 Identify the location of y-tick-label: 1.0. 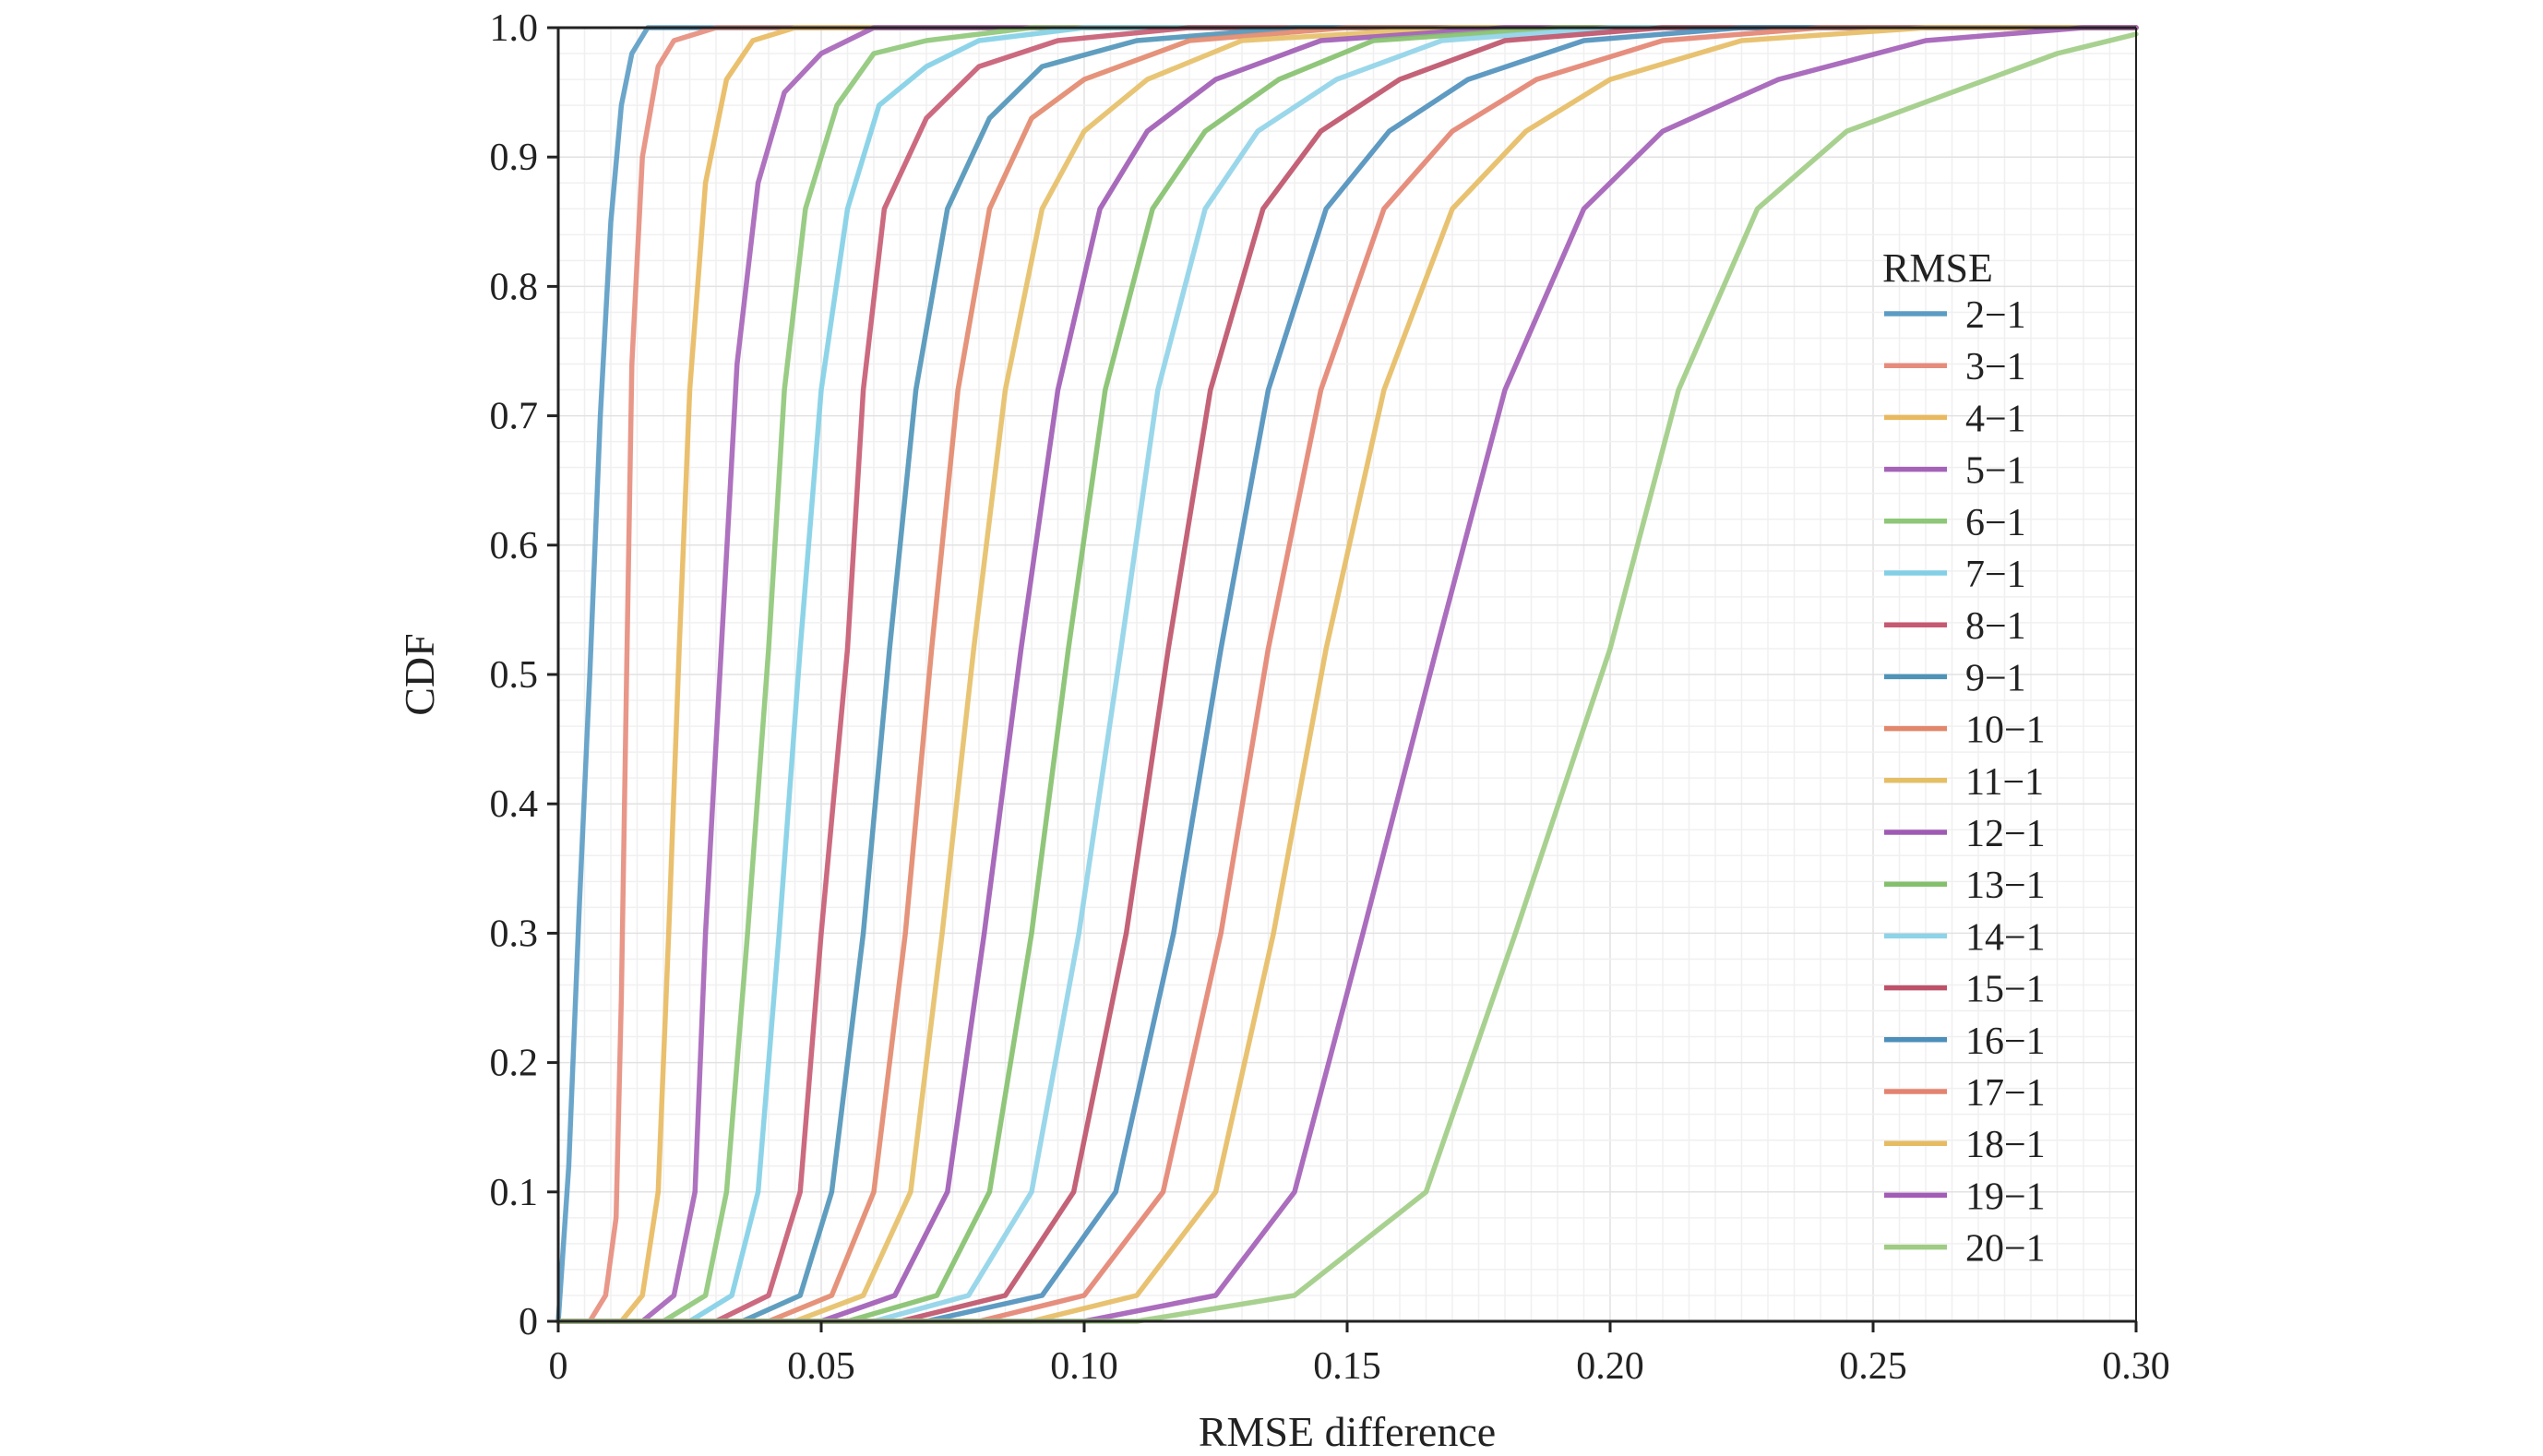
(514, 28).